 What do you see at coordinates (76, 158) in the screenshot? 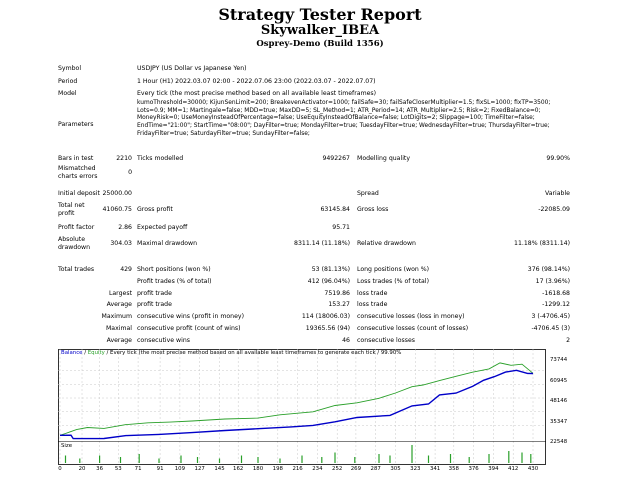
I see `bars-label: Bars in test` at bounding box center [76, 158].